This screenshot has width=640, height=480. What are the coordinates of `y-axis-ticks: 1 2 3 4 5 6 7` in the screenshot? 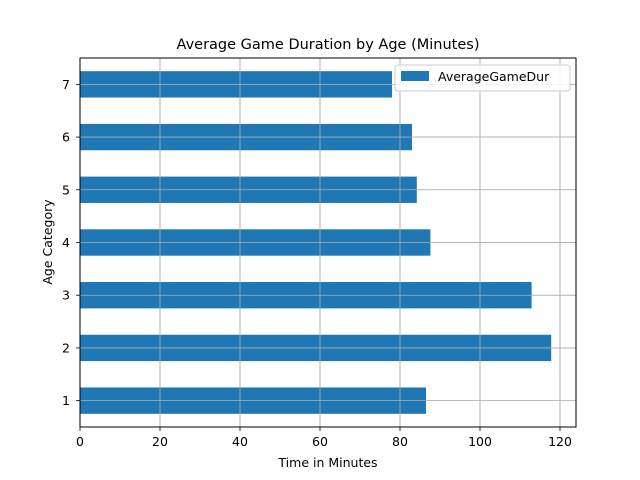 It's located at (71, 242).